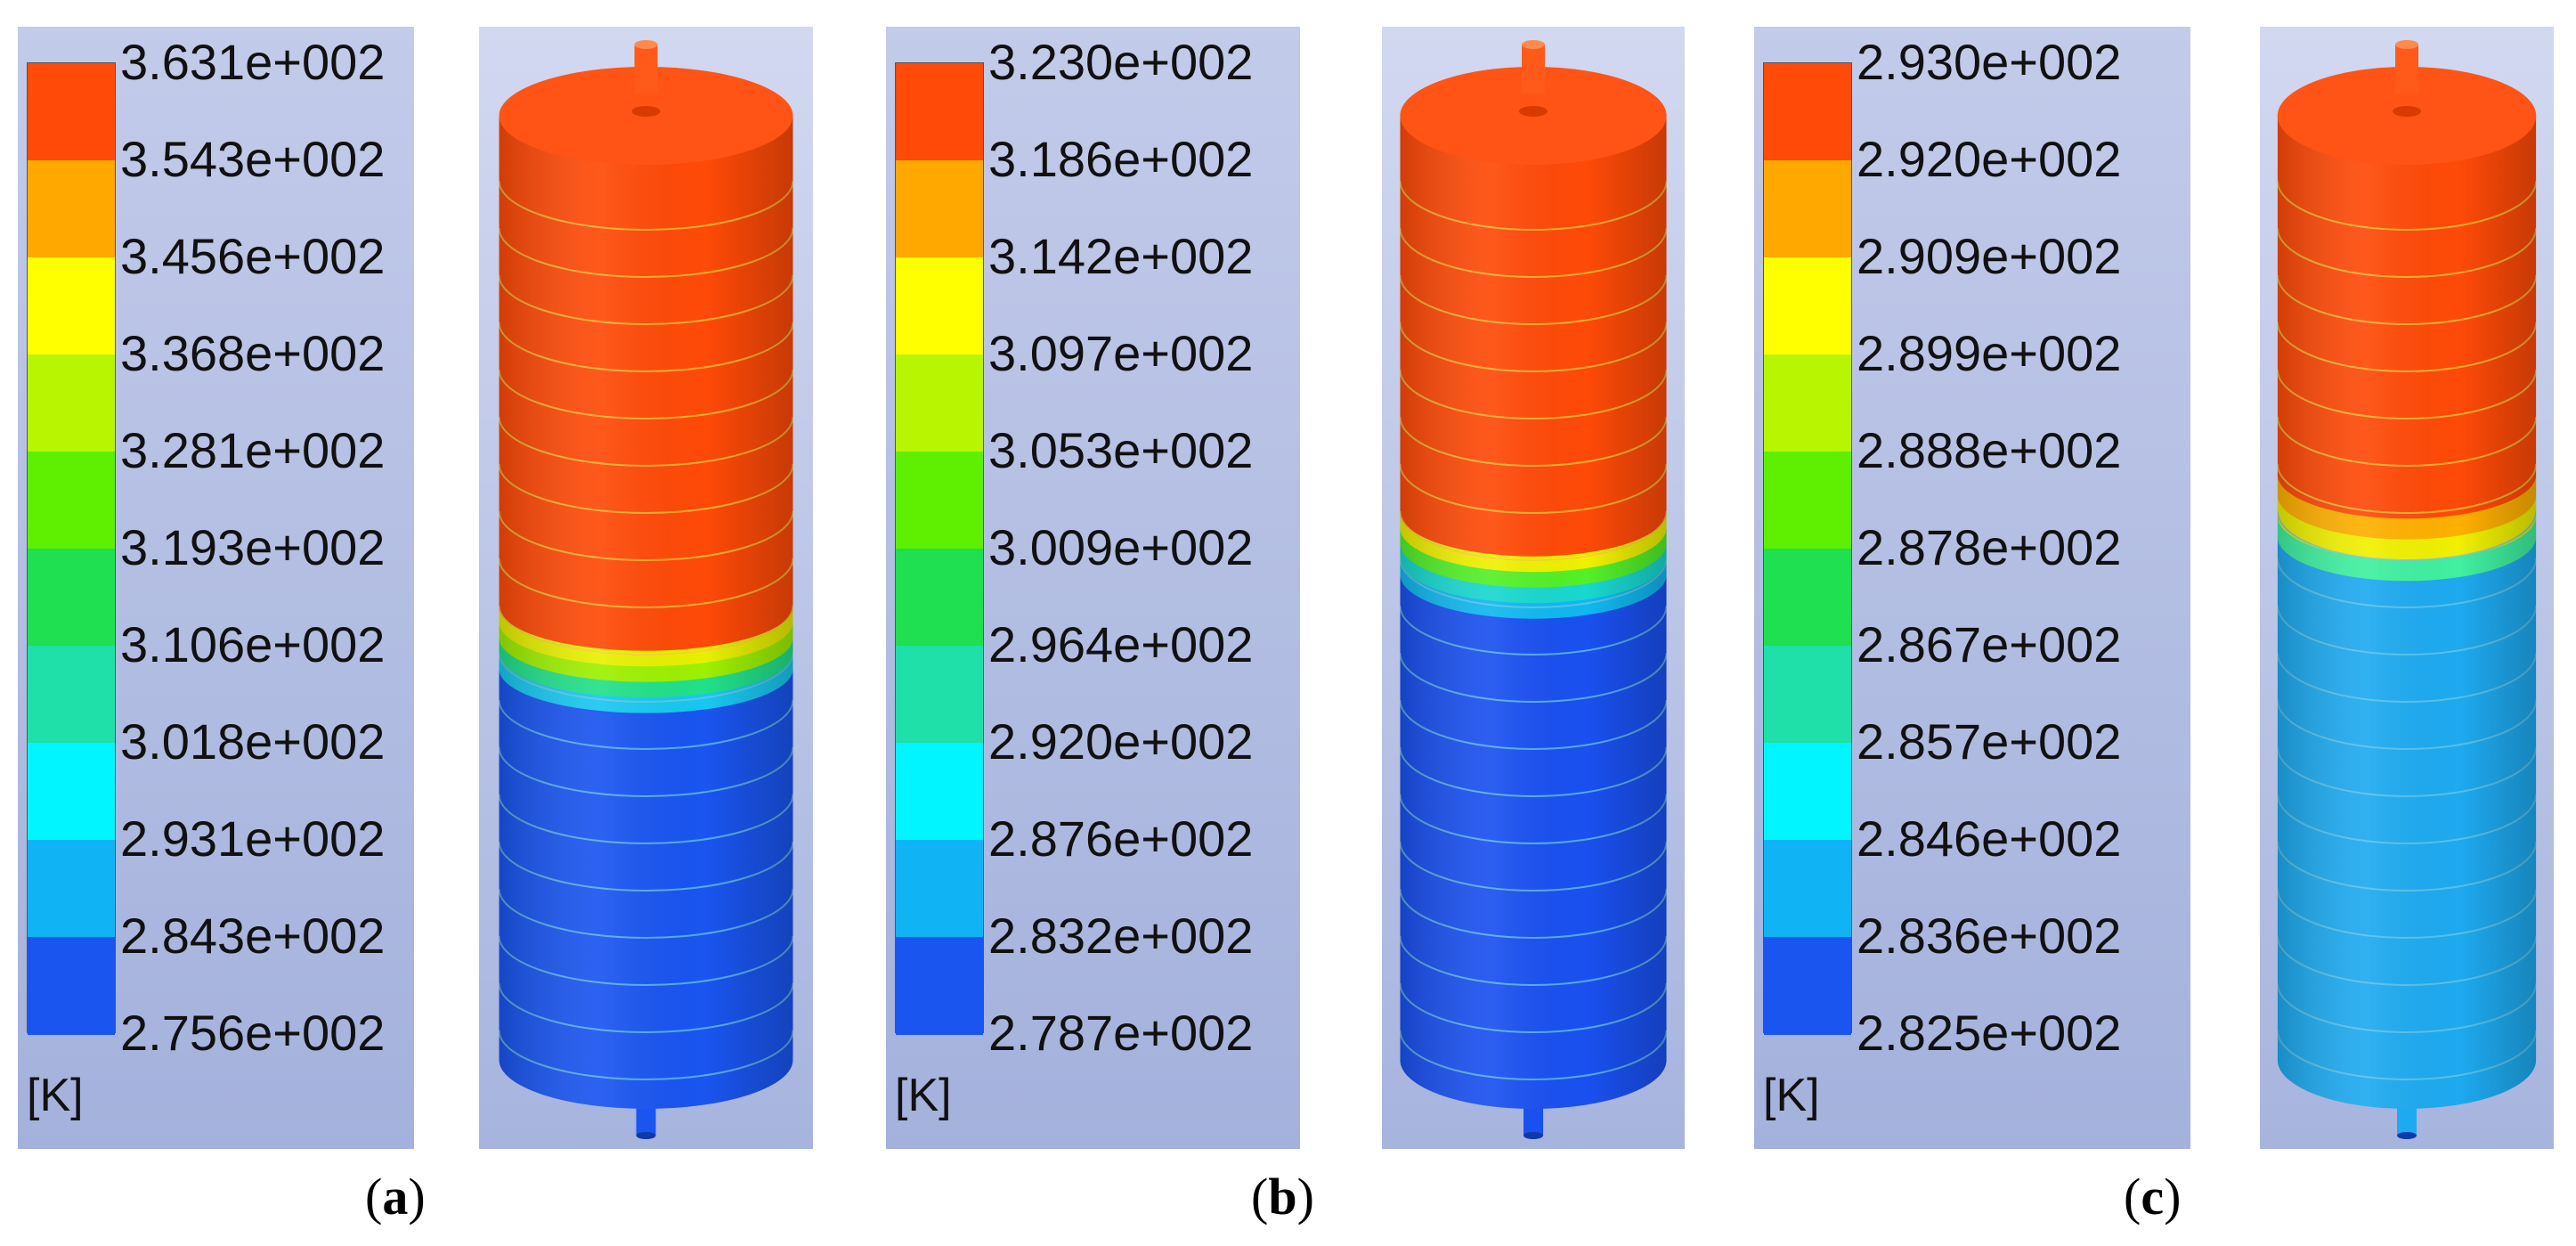  What do you see at coordinates (253, 936) in the screenshot?
I see `tick-label: 2.843e+002` at bounding box center [253, 936].